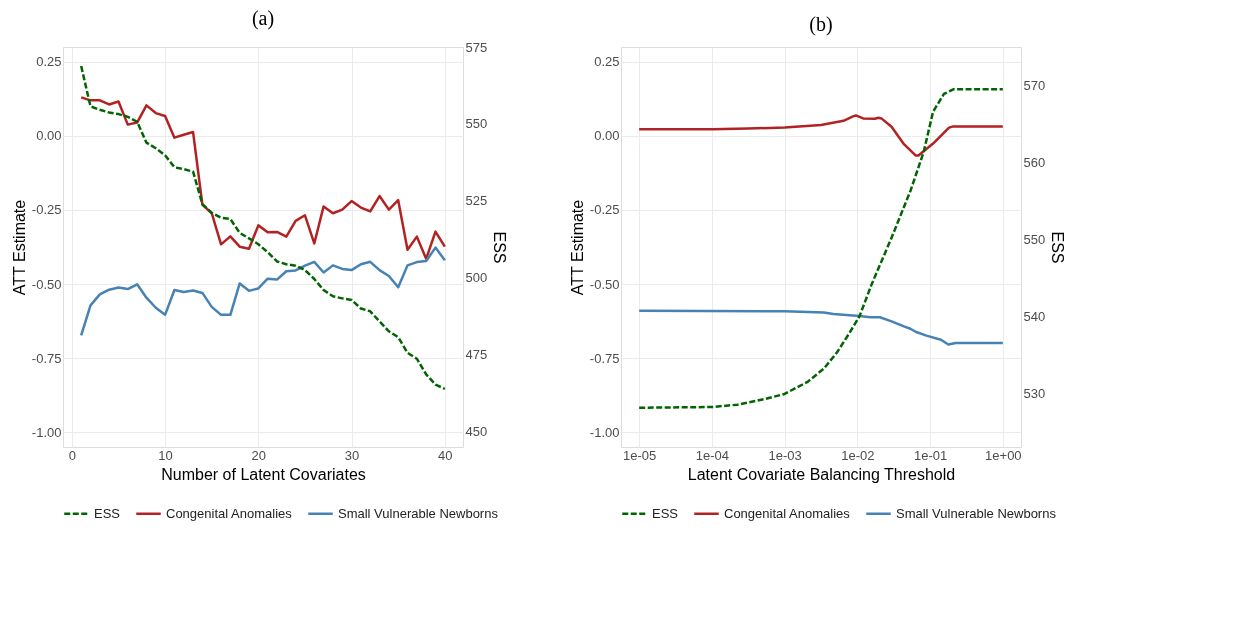 Image resolution: width=1256 pixels, height=634 pixels. I want to click on chart-title: (b), so click(821, 24).